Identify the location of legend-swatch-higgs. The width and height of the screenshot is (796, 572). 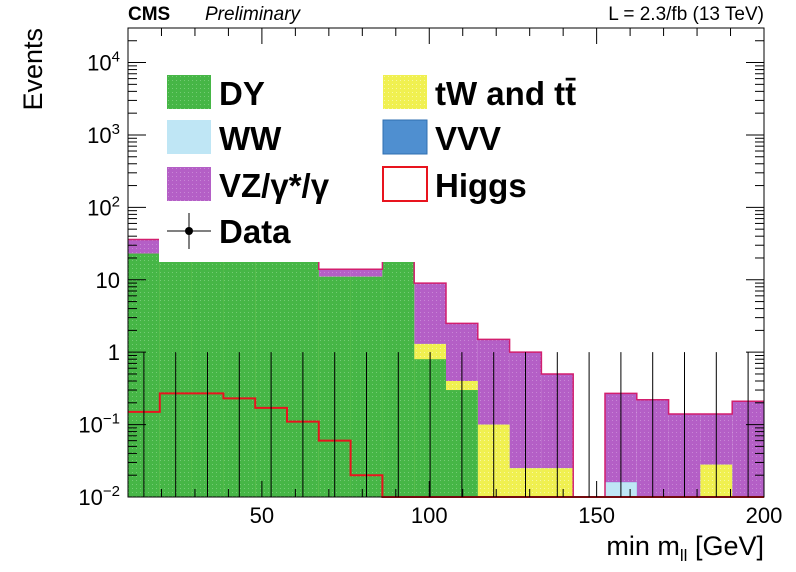
(405, 184).